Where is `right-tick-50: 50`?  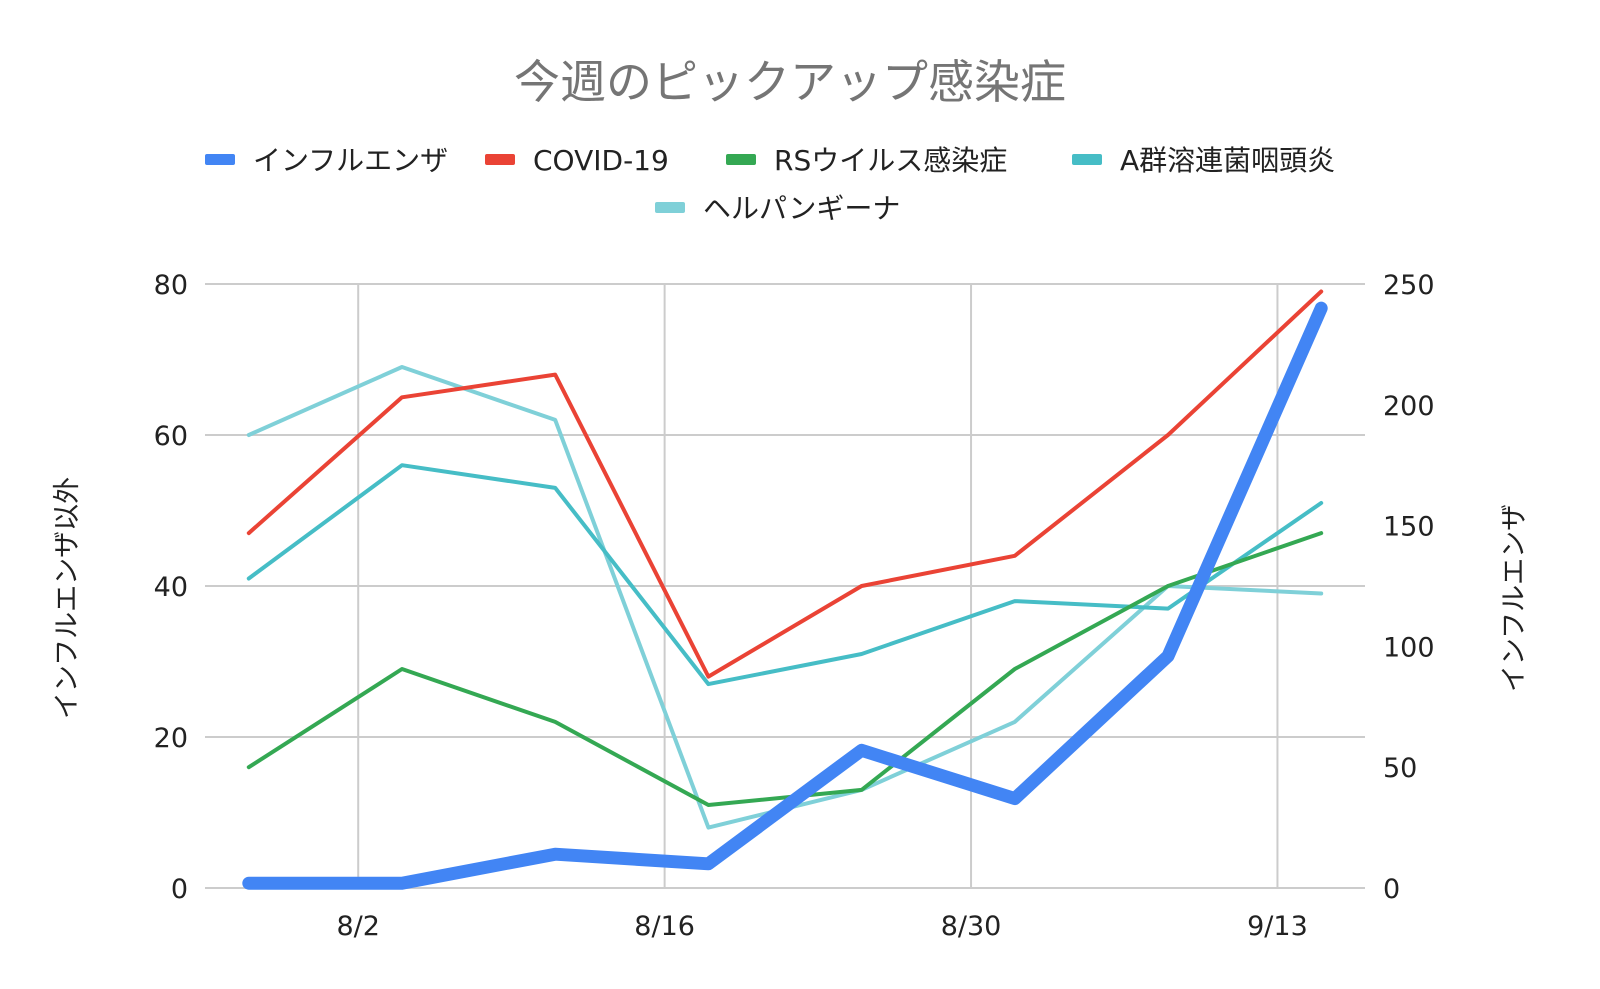
right-tick-50: 50 is located at coordinates (1400, 768).